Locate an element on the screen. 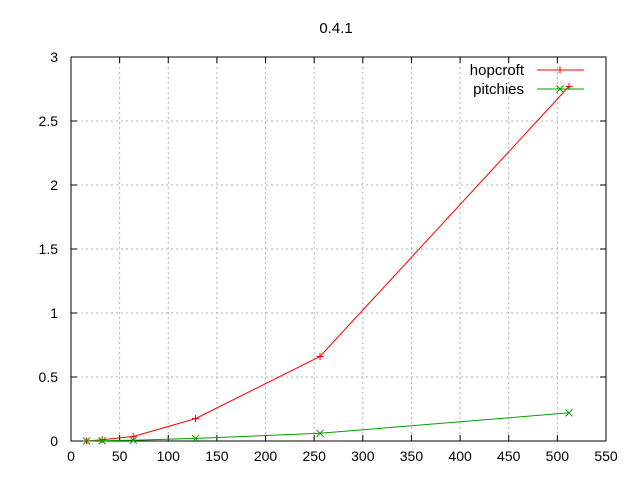  legend: hopcroft pitchies is located at coordinates (527, 80).